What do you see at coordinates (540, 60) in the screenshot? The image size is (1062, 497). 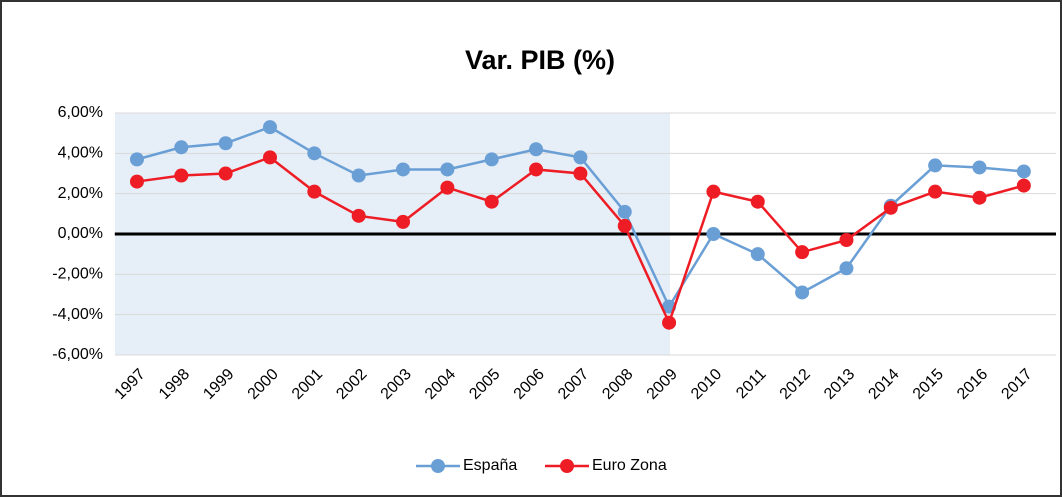 I see `chart-title: Var. PIB (%)` at bounding box center [540, 60].